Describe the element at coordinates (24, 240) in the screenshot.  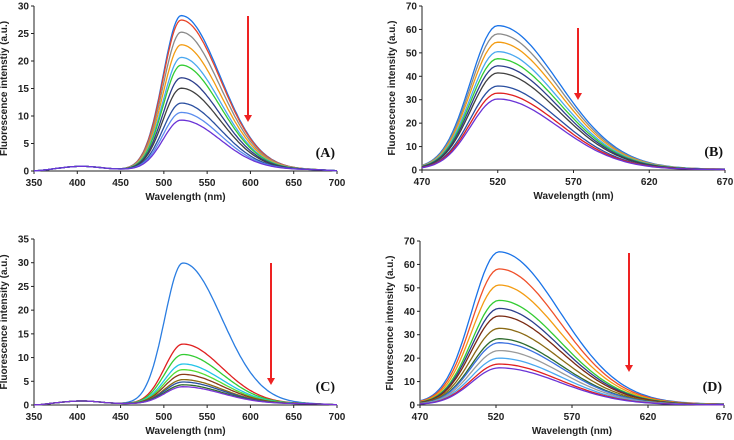
I see `y-tick-label: 35` at that location.